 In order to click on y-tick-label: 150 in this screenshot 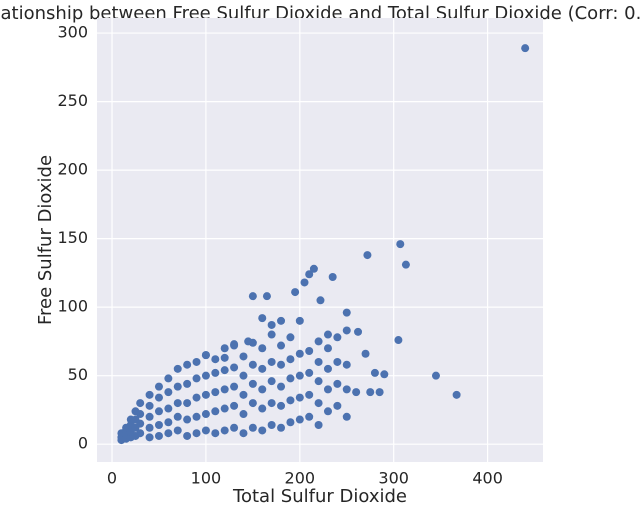, I will do `click(72, 237)`.